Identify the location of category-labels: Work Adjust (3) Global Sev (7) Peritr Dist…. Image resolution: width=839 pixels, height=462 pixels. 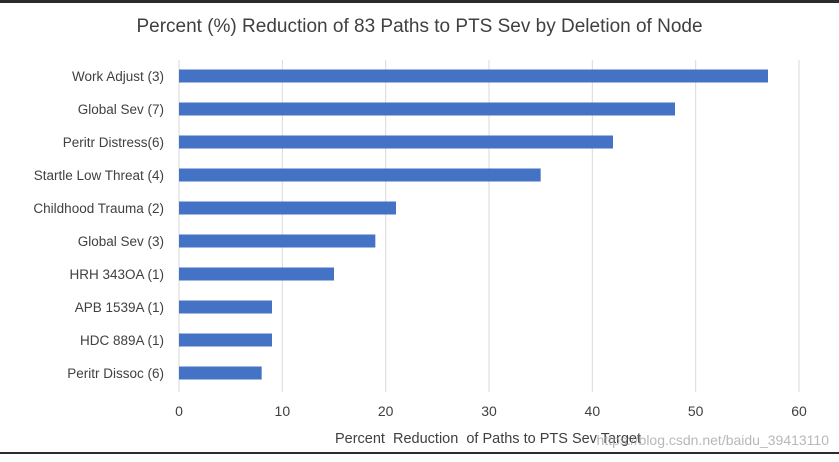
(98, 225).